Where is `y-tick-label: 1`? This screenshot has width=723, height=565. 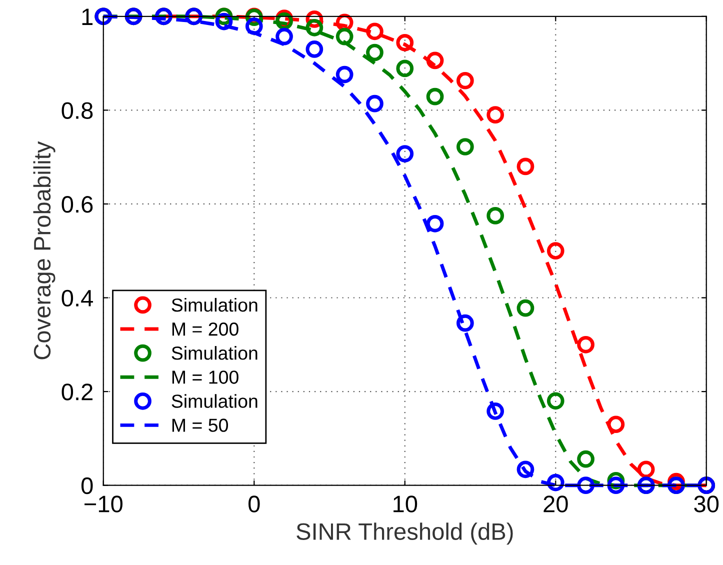 y-tick-label: 1 is located at coordinates (87, 16).